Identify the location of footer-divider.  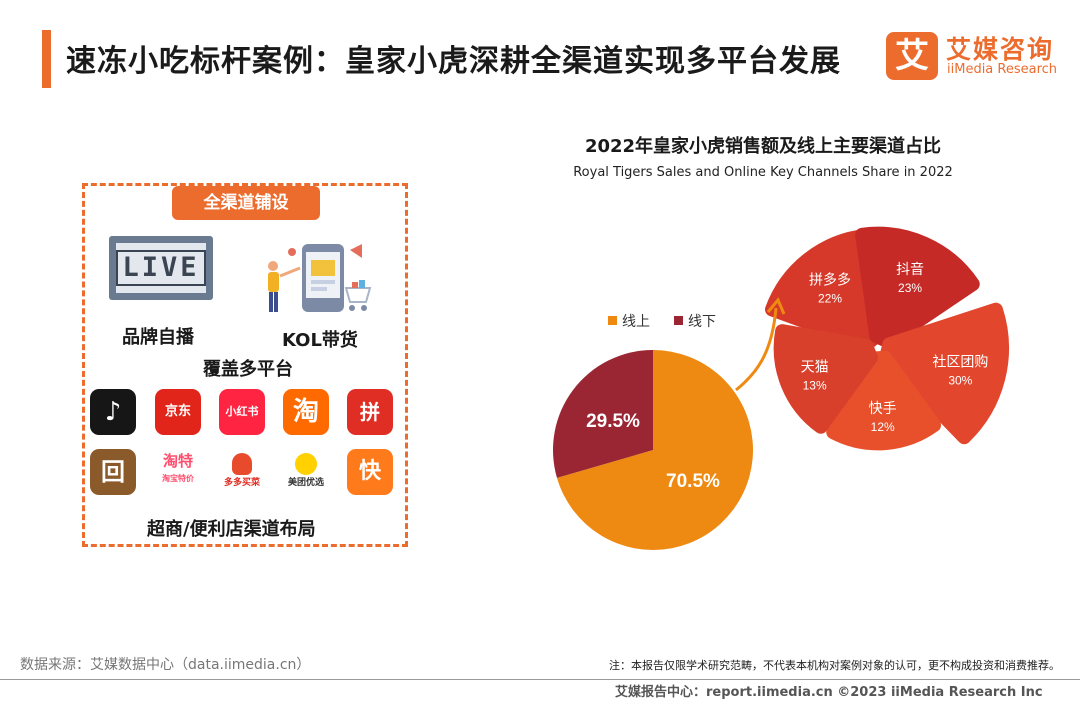
(540, 679).